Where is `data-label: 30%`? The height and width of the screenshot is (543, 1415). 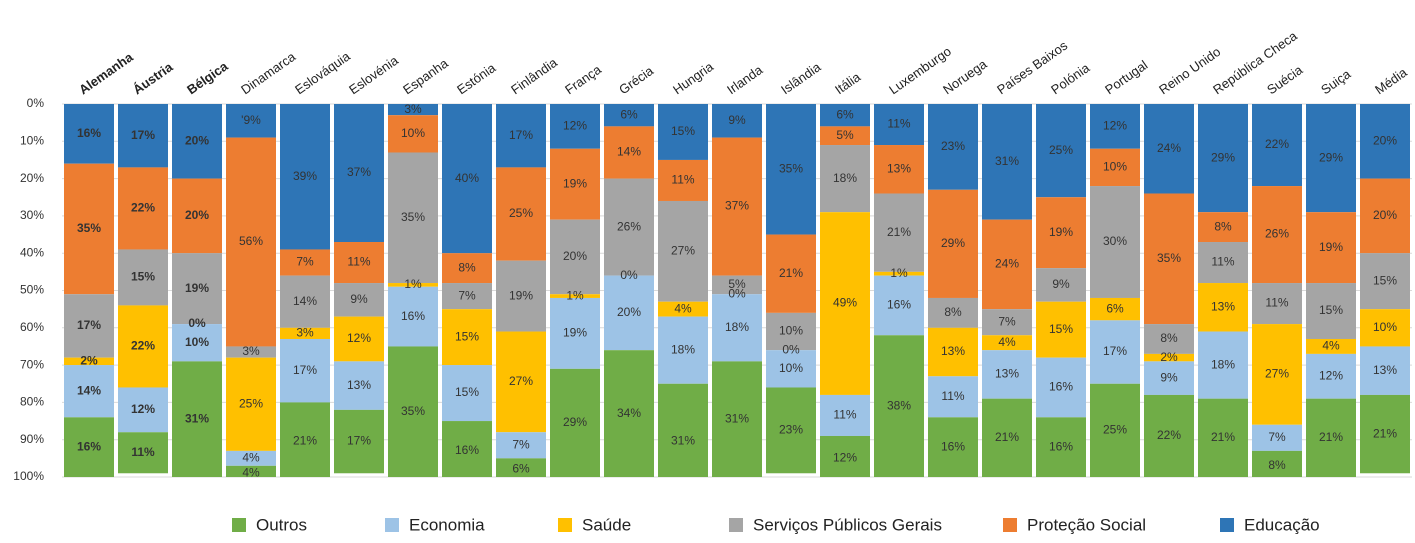 data-label: 30% is located at coordinates (1115, 241).